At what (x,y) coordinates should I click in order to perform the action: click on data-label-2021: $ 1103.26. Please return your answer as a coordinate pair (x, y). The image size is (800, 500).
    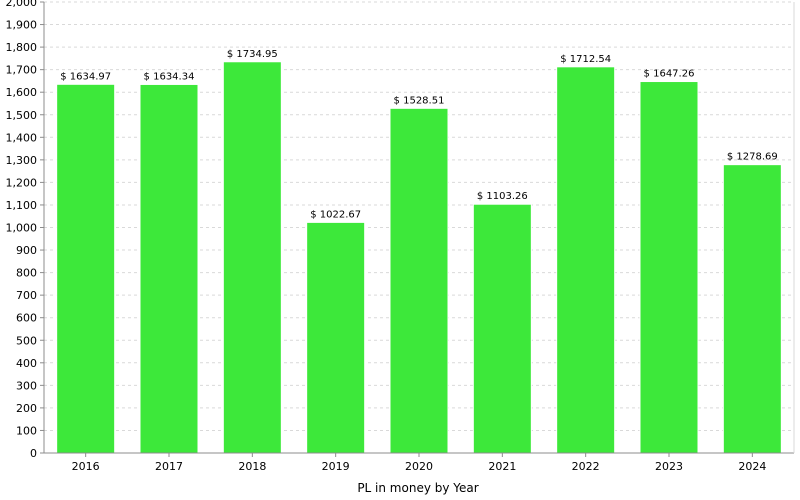
    Looking at the image, I should click on (502, 196).